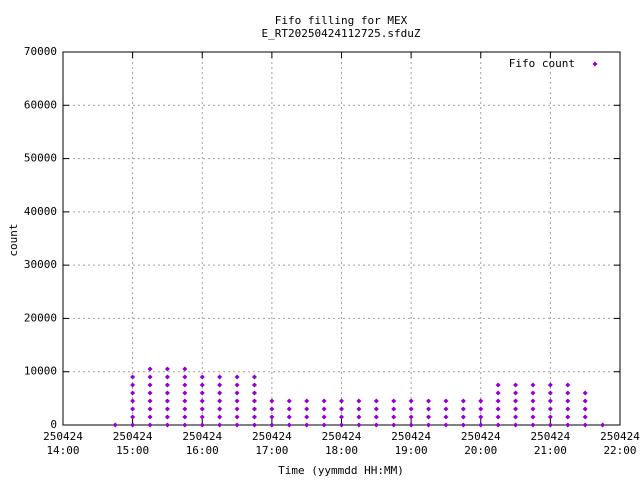 The width and height of the screenshot is (640, 480). What do you see at coordinates (542, 63) in the screenshot?
I see `legend-label: Fifo count` at bounding box center [542, 63].